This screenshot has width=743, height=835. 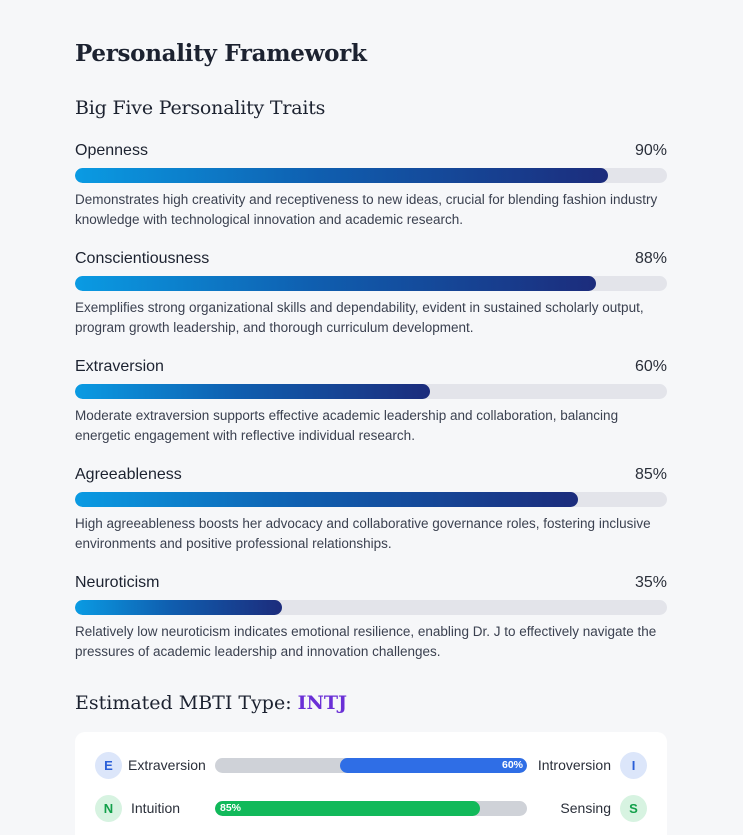 What do you see at coordinates (142, 258) in the screenshot?
I see `trait-name: Conscientiousness` at bounding box center [142, 258].